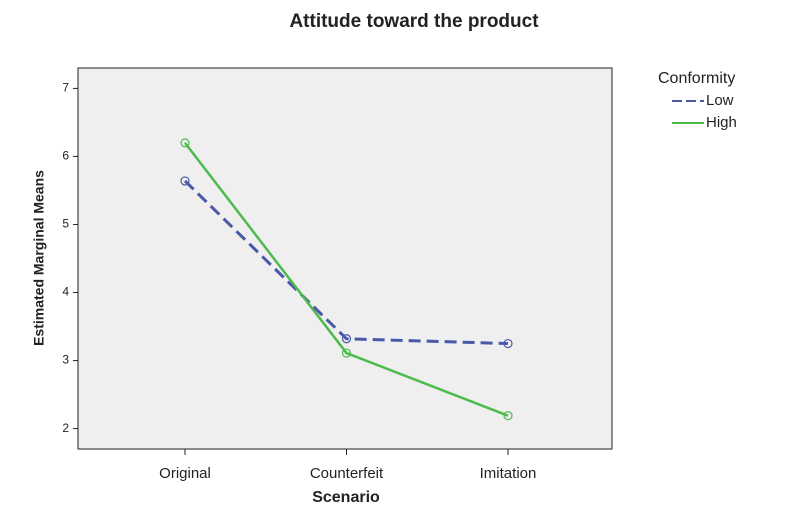  Describe the element at coordinates (65, 224) in the screenshot. I see `y-tick-label: 5` at that location.